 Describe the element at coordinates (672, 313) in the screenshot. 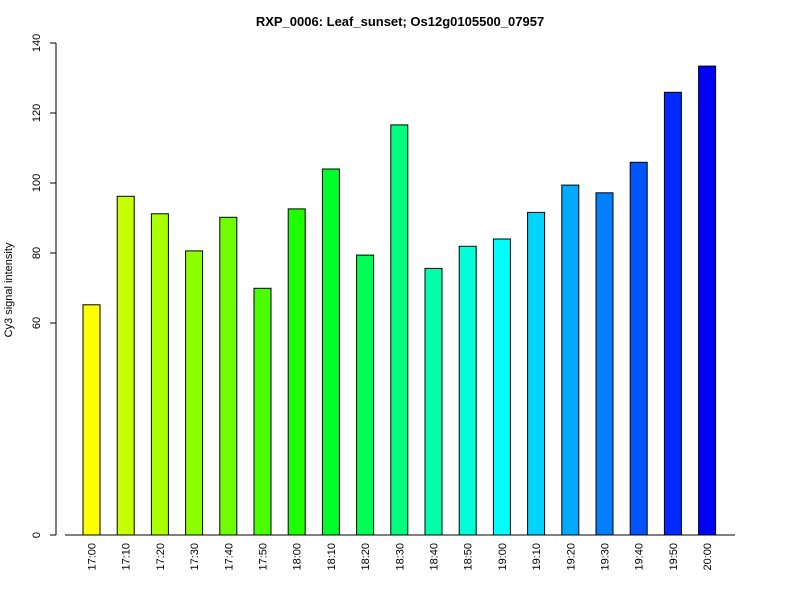

I see `bar-1950` at that location.